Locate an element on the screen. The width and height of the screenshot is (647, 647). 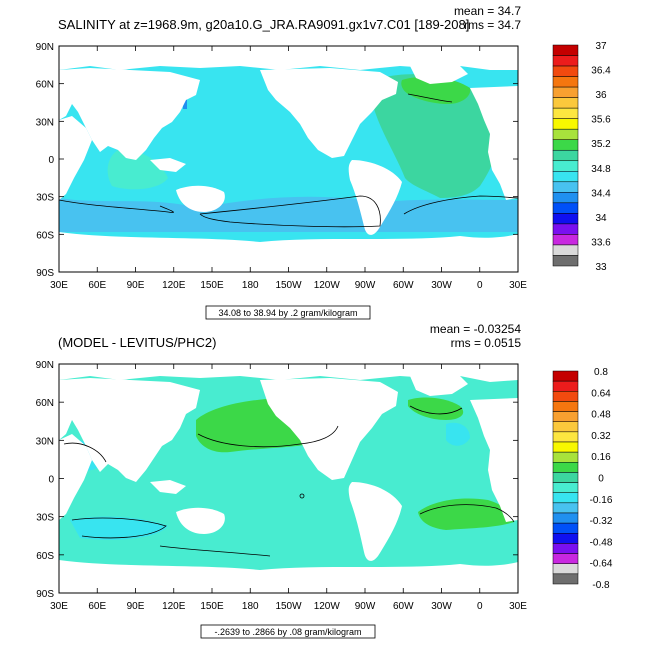
panel2-mean: mean = -0.03254 is located at coordinates (475, 329).